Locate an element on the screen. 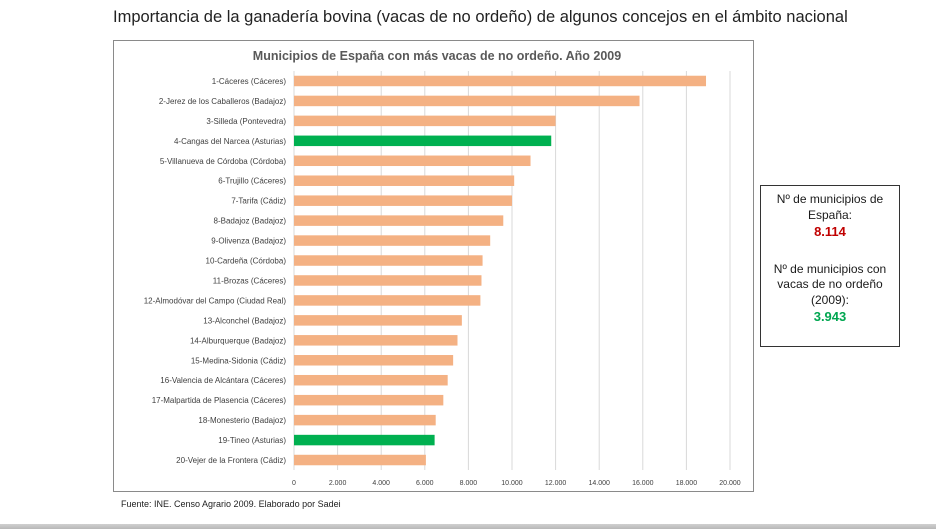 The width and height of the screenshot is (936, 529). category-label: 20-Vejer de la Frontera (Cádiz) is located at coordinates (231, 460).